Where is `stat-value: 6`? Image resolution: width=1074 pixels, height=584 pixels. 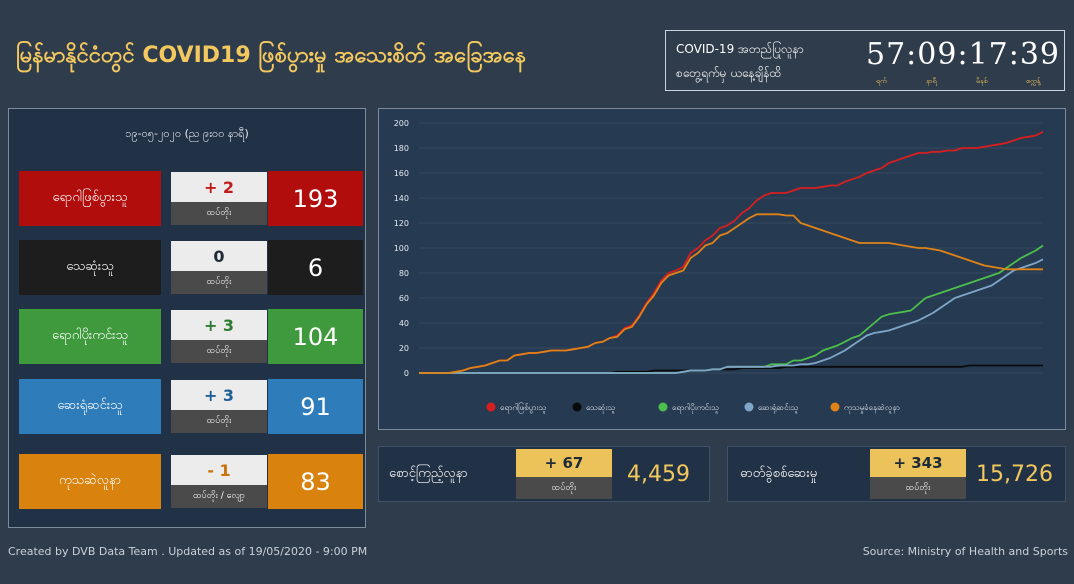 stat-value: 6 is located at coordinates (315, 267).